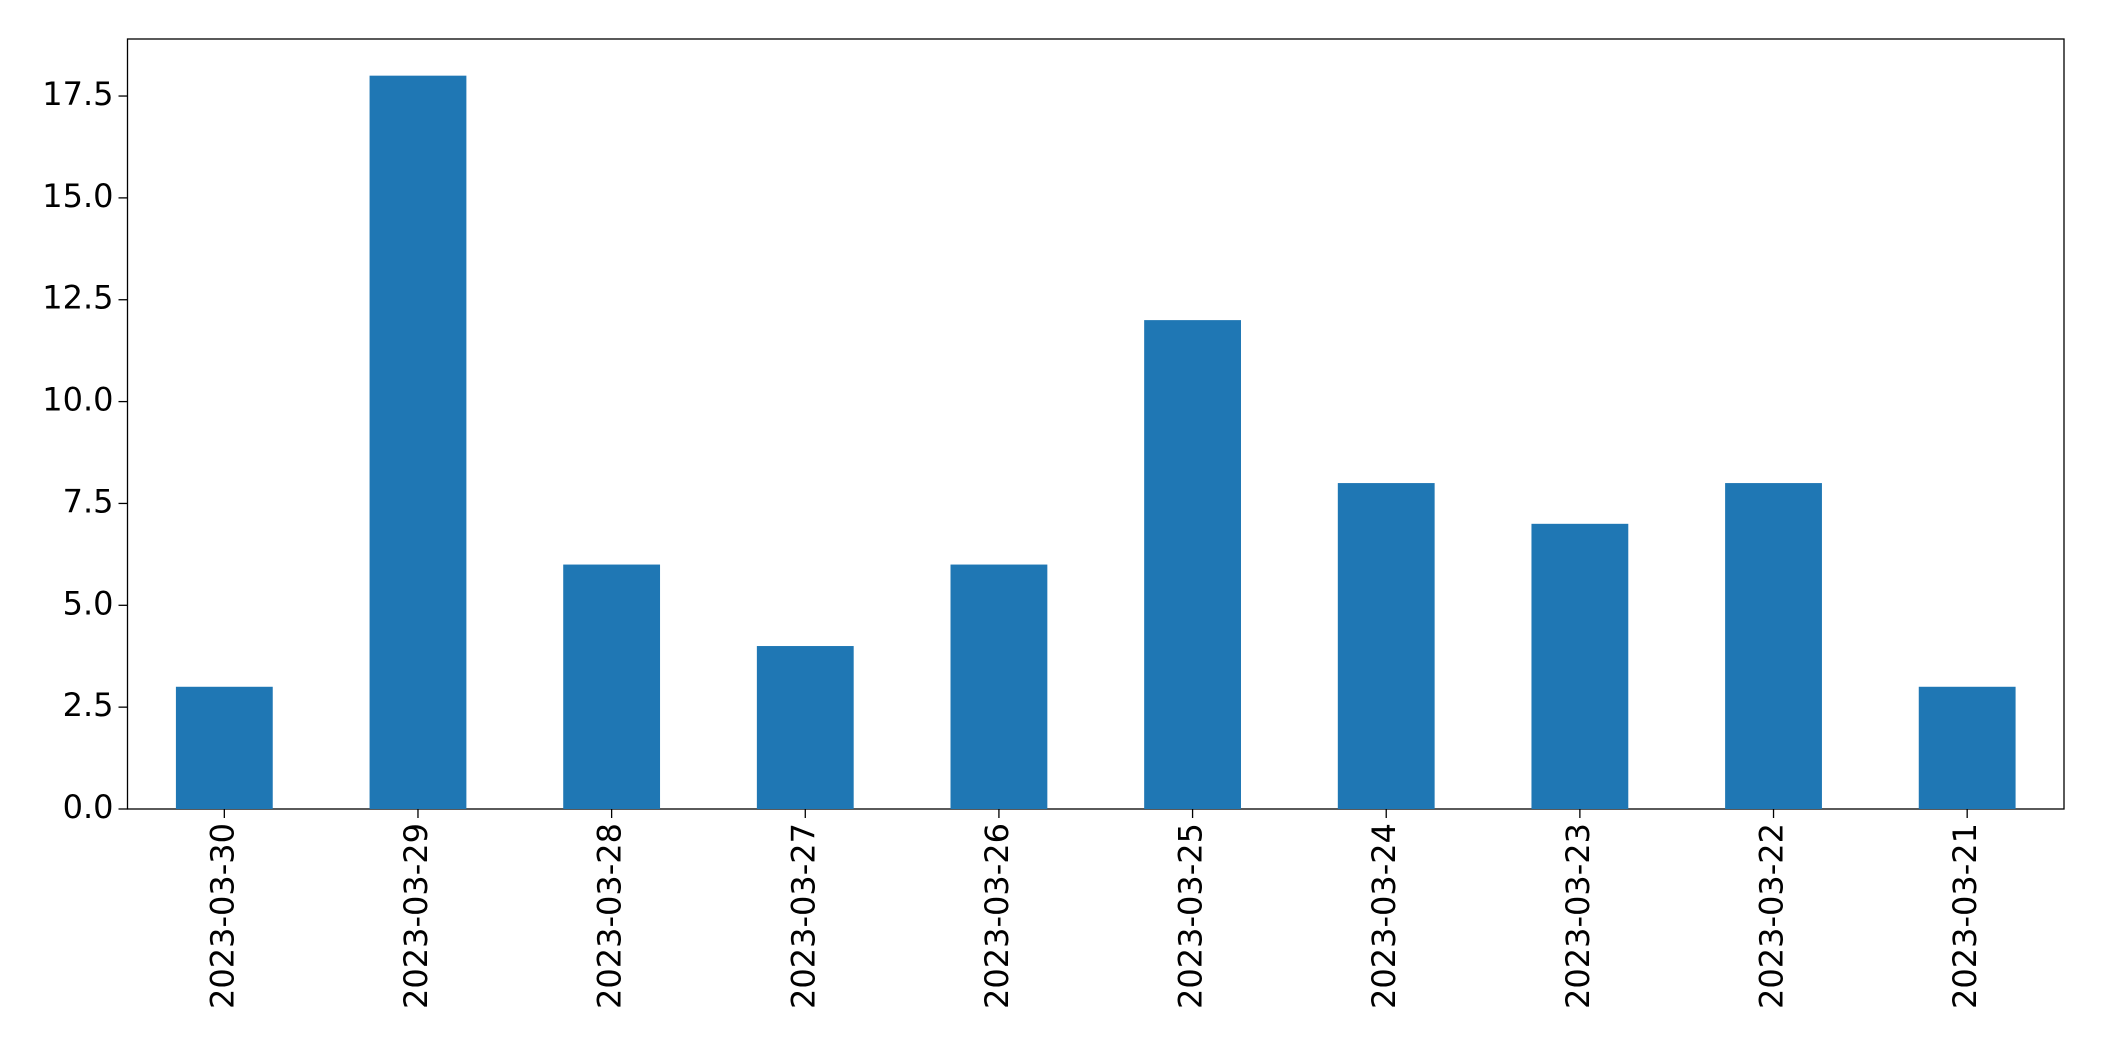 This screenshot has width=2104, height=1061. I want to click on x-tick-label: 2023-03-30, so click(222, 916).